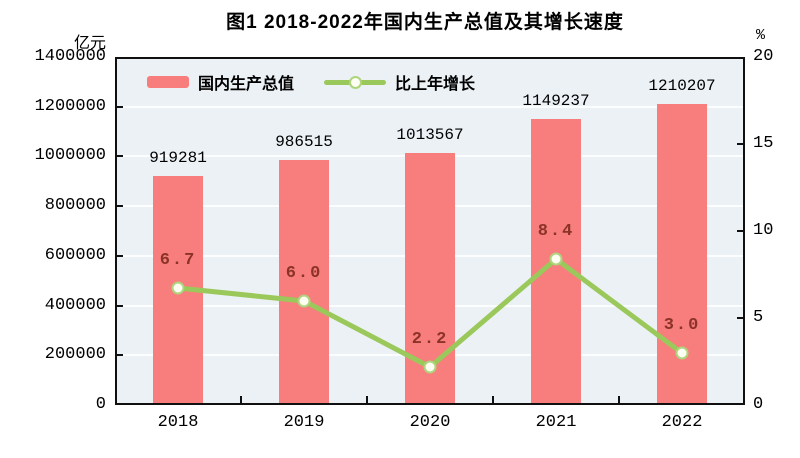 The image size is (800, 458). I want to click on right-axis-unit: %, so click(761, 35).